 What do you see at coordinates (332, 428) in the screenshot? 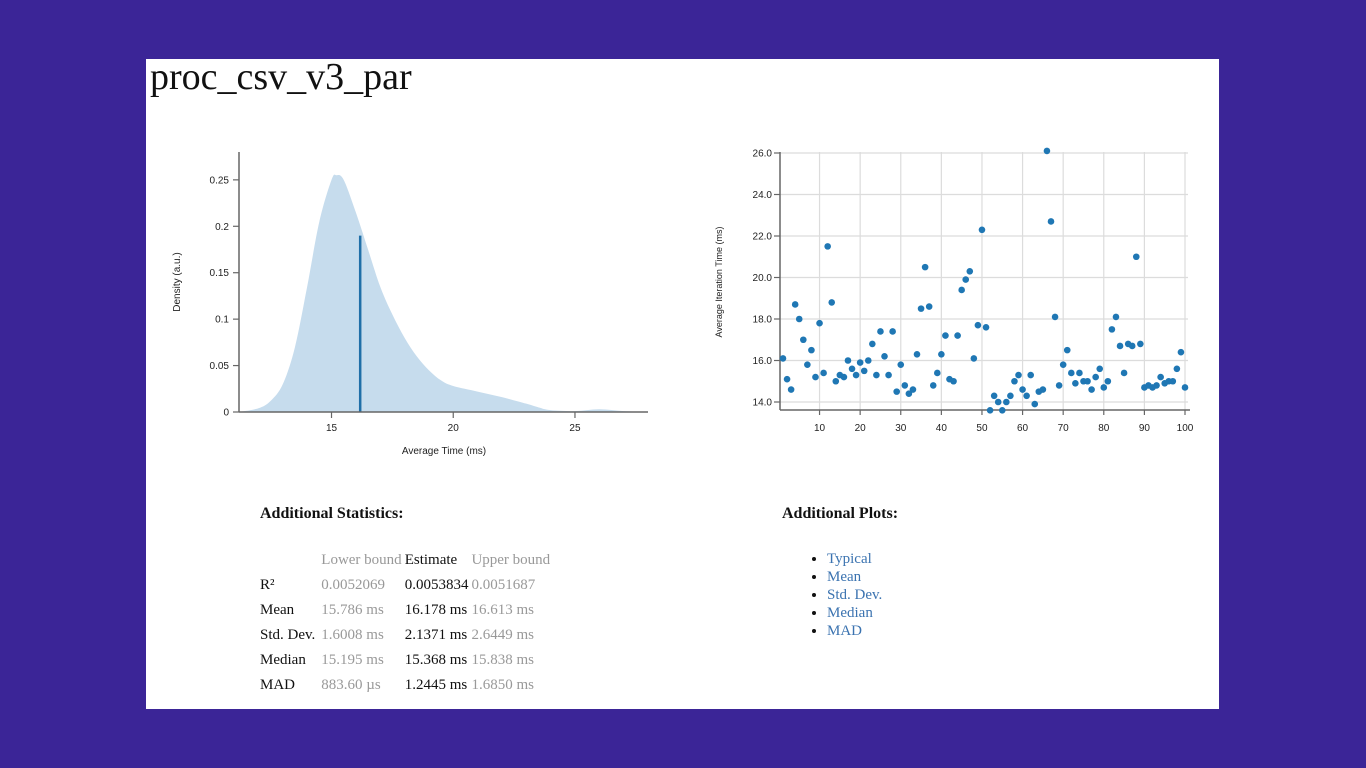
I see `svg-text: 15` at bounding box center [332, 428].